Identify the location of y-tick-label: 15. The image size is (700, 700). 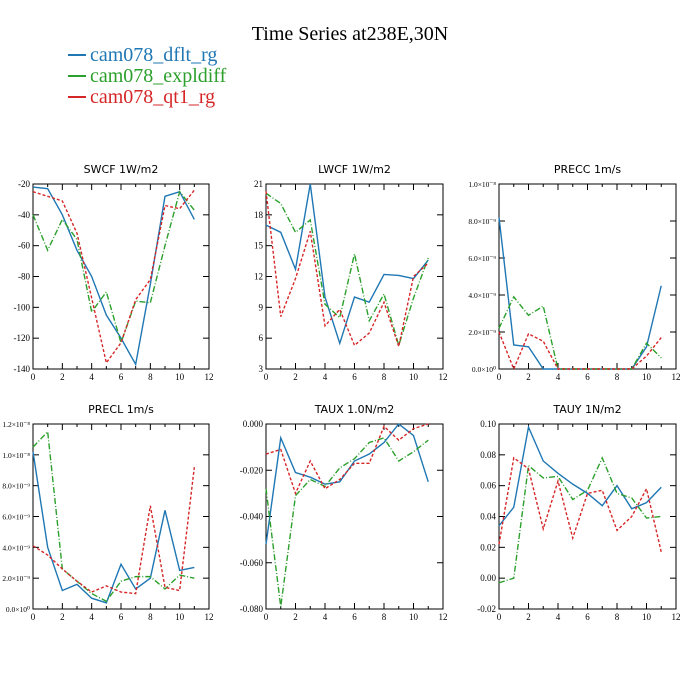
(259, 246).